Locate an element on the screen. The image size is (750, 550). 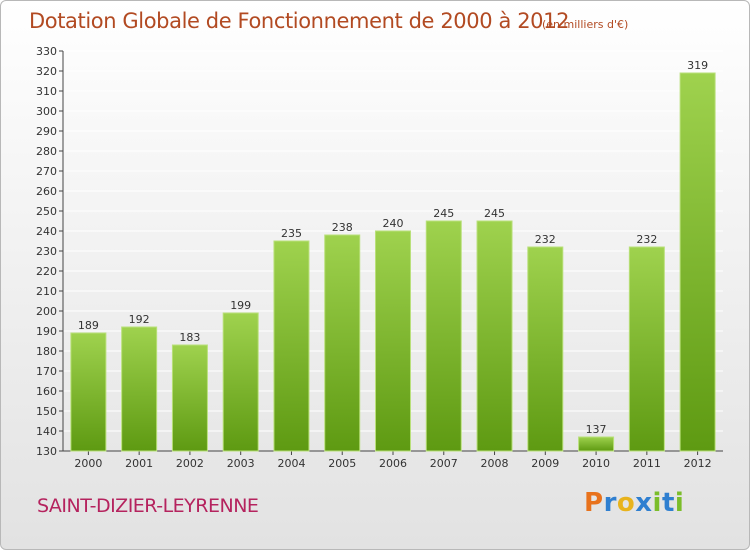
value-label-2003: 199 is located at coordinates (240, 305).